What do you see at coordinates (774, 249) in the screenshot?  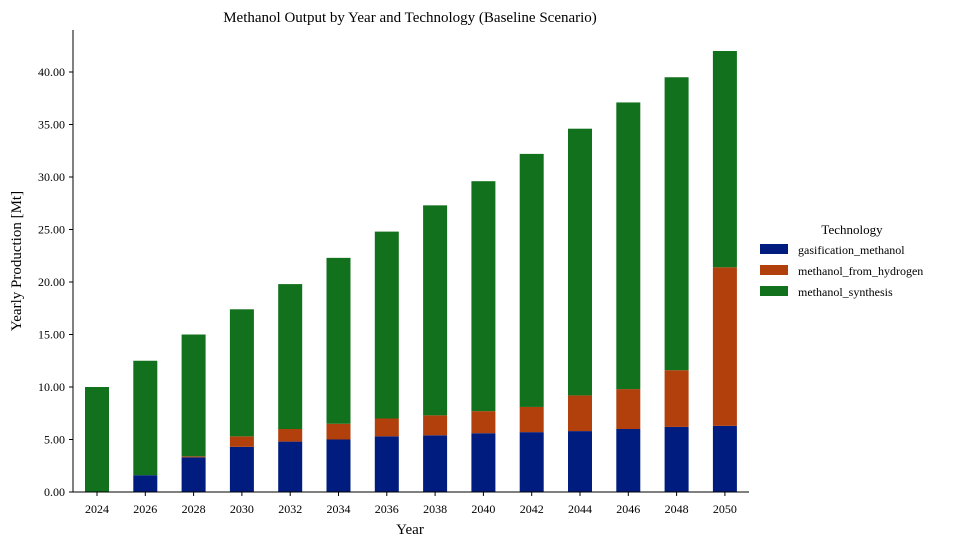 I see `legend-swatch-gasification-methanol` at bounding box center [774, 249].